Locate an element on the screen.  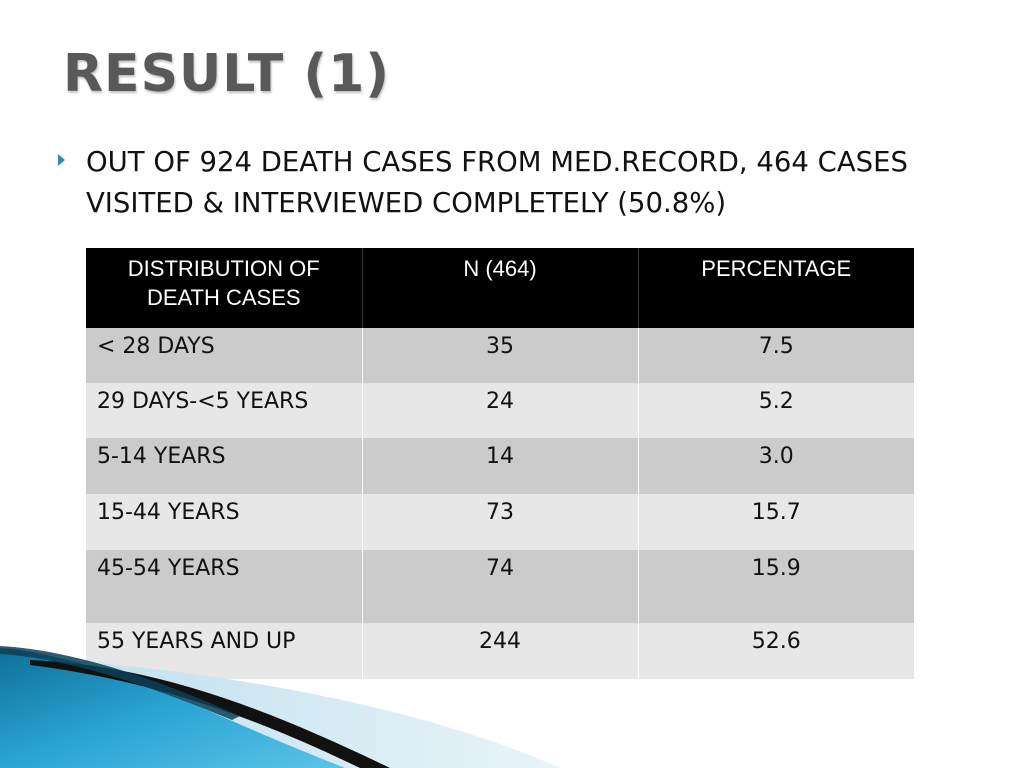
row-n: 73 is located at coordinates (500, 522).